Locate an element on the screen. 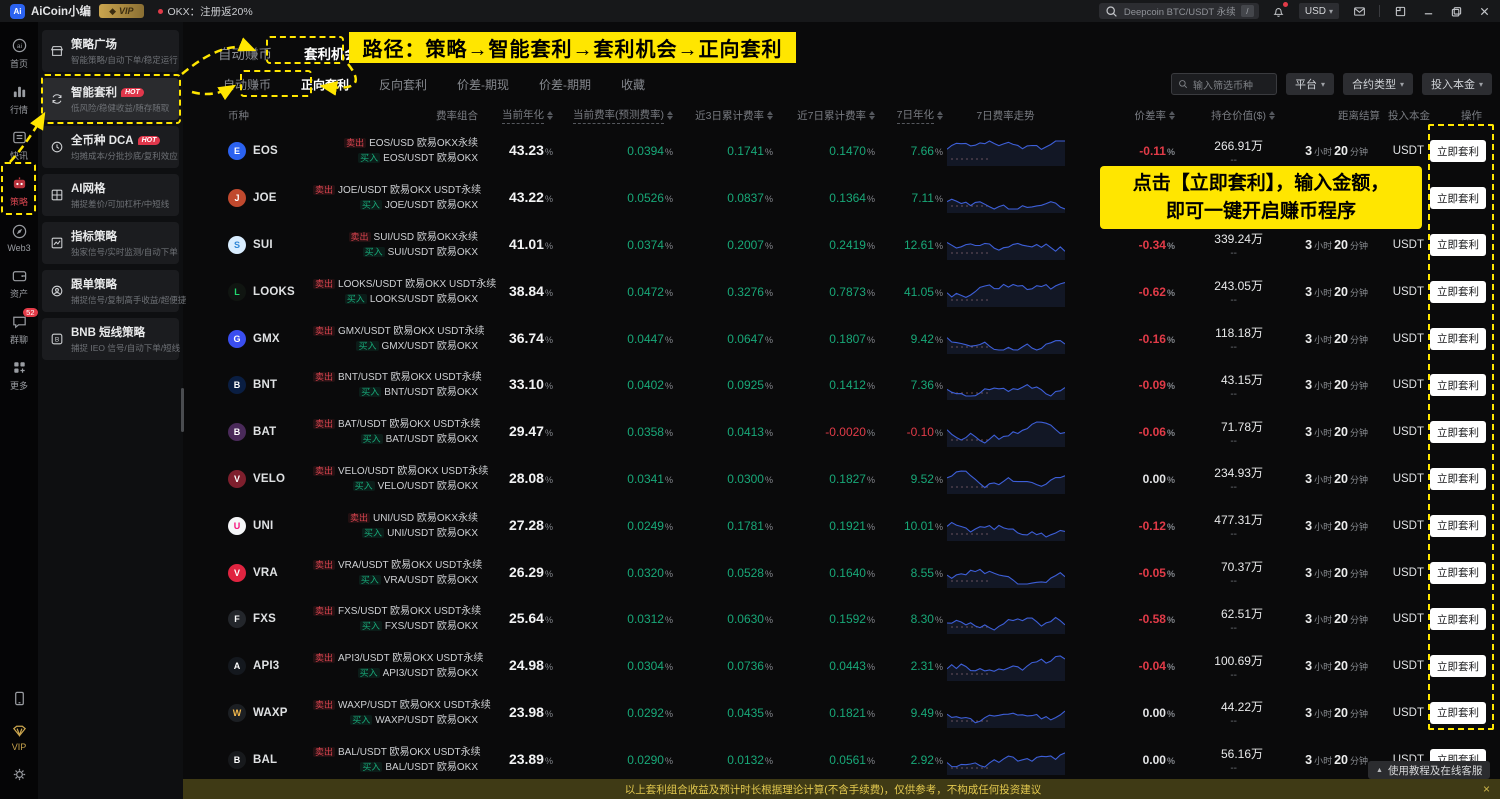 This screenshot has width=1500, height=799. column-header-持仓价值($): 持仓价值($) is located at coordinates (1225, 115).